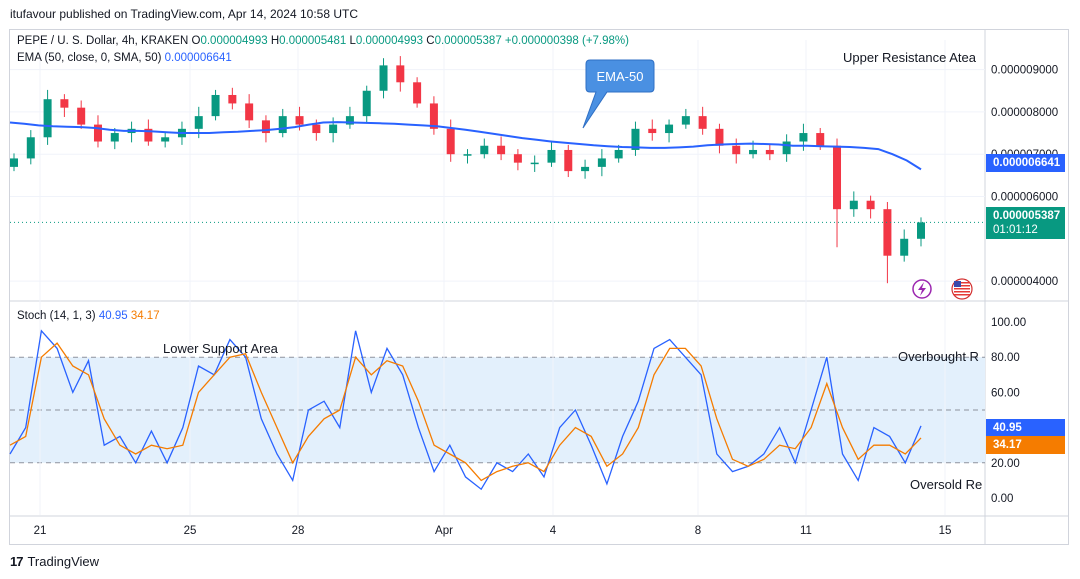  What do you see at coordinates (566, 41) in the screenshot?
I see `change-value: +0.000000398 (+7.98%)` at bounding box center [566, 41].